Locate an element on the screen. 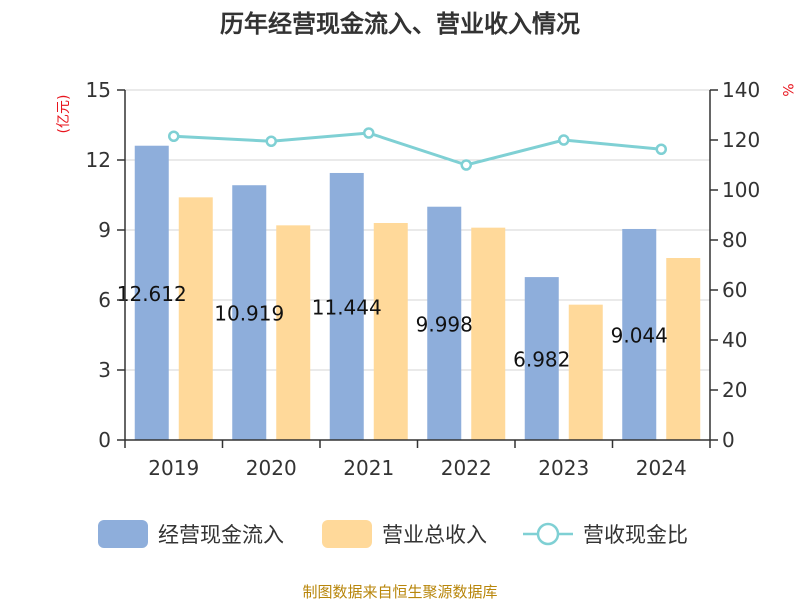  chart-title: 历年经营现金流入、营业收入情况 is located at coordinates (400, 24).